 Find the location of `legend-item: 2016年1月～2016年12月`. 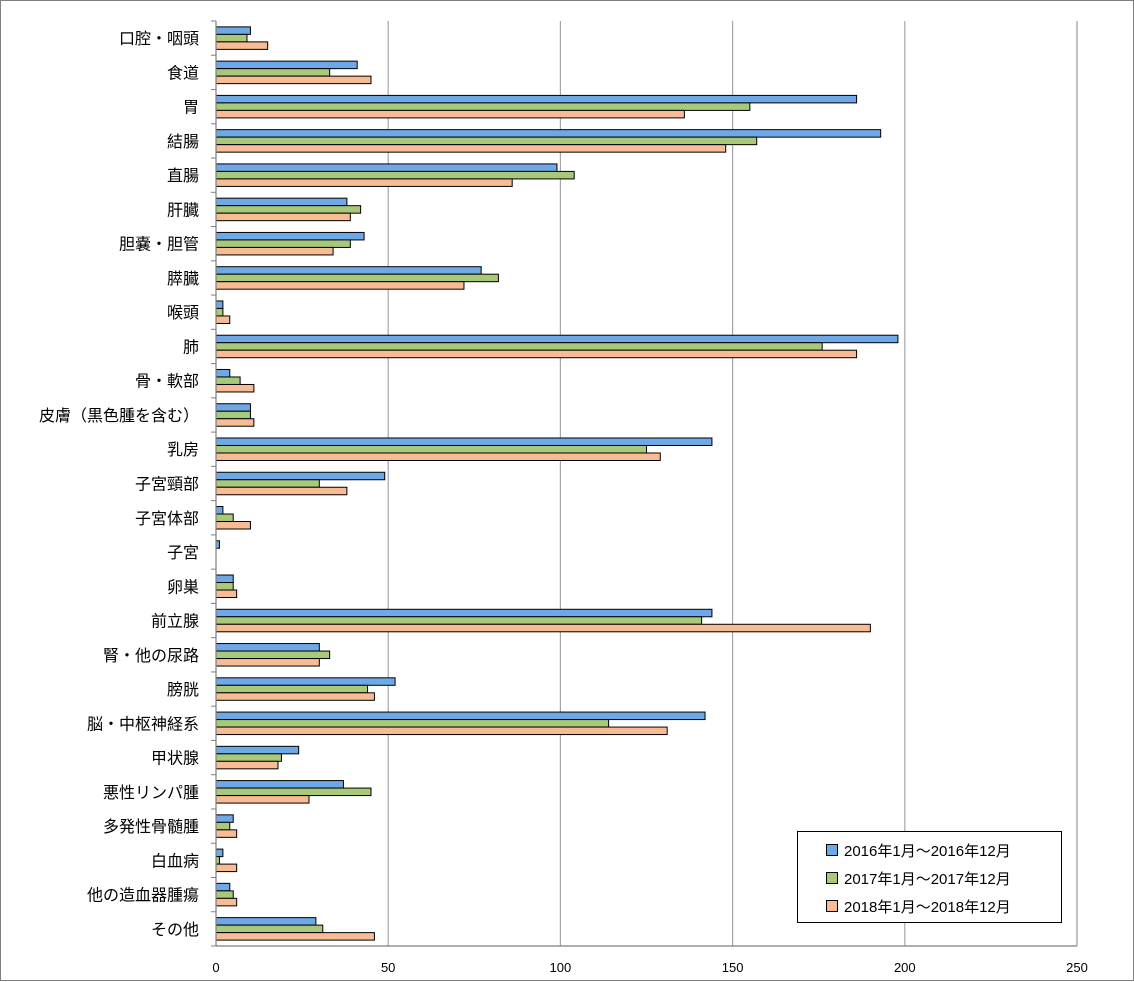

legend-item: 2016年1月～2016年12月 is located at coordinates (929, 850).